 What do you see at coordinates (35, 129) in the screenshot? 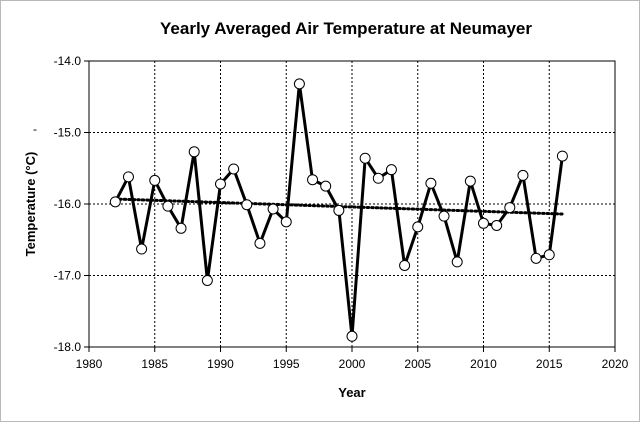
I see `y-axis-stray-mark: -` at bounding box center [35, 129].